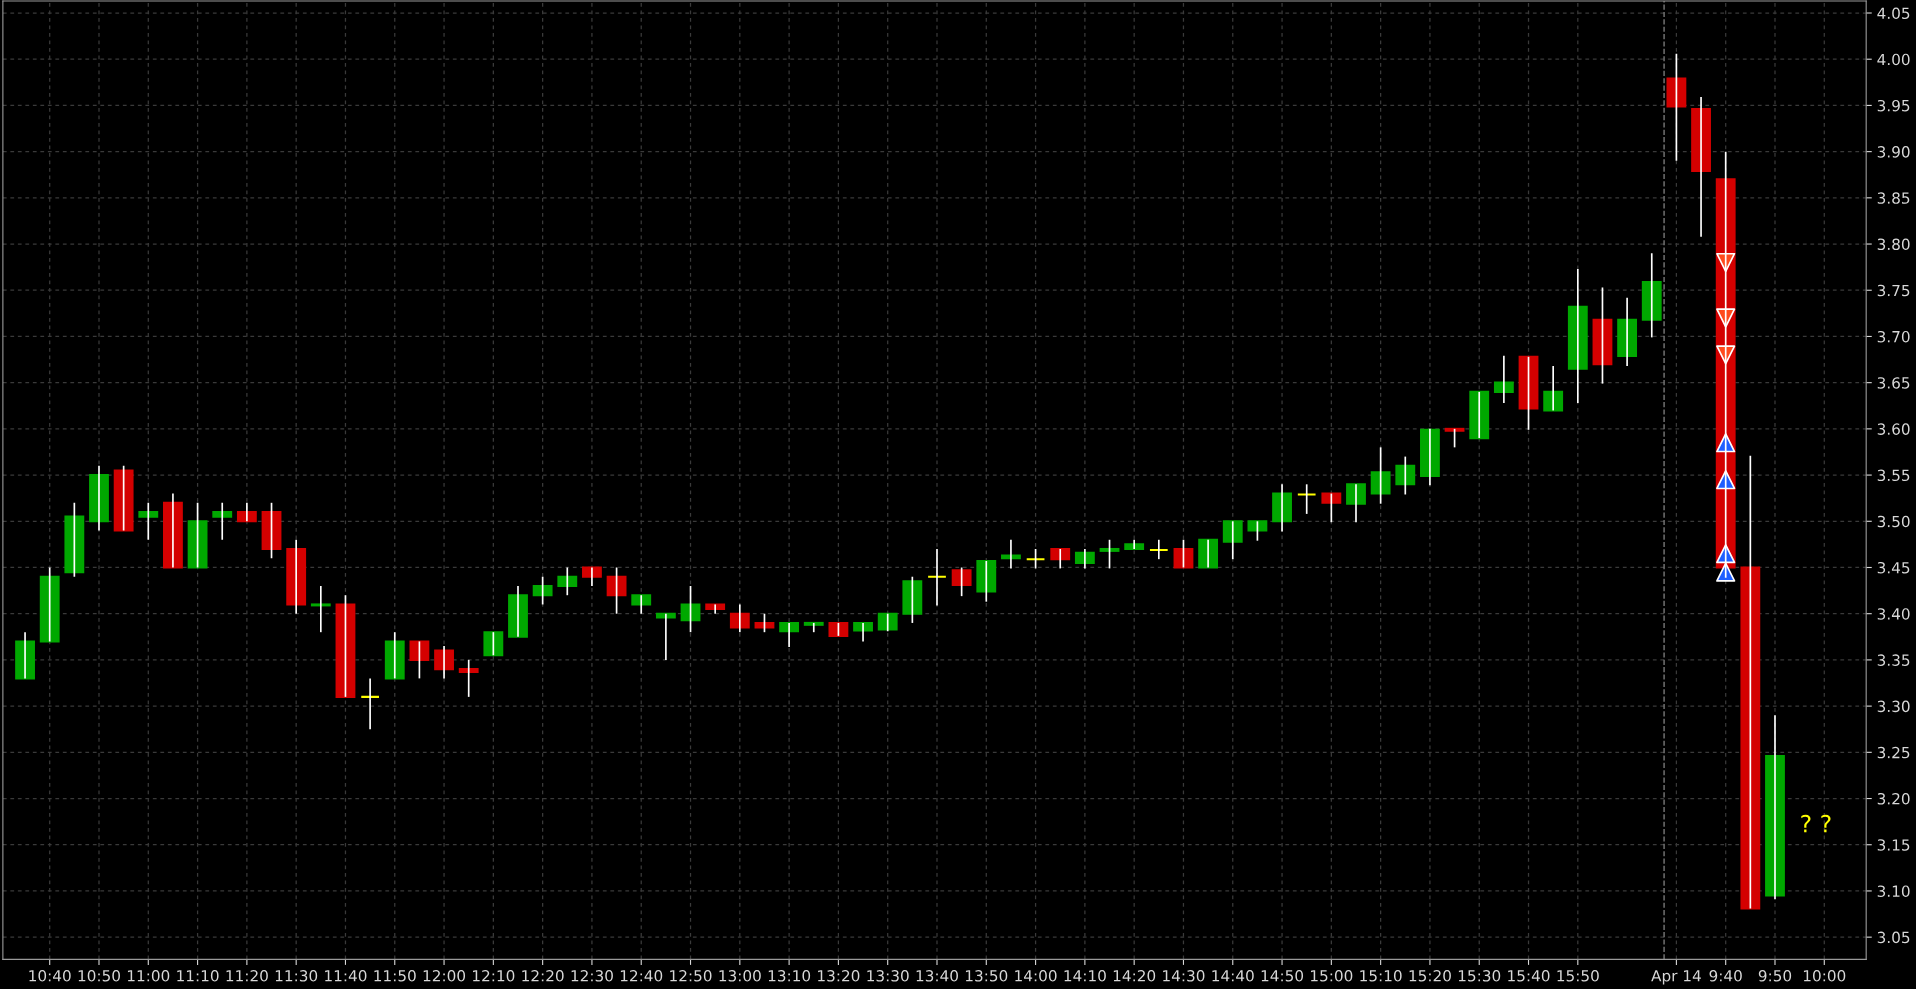 The image size is (1916, 989). Describe the element at coordinates (1824, 976) in the screenshot. I see `x-tick-label: 10:00` at that location.